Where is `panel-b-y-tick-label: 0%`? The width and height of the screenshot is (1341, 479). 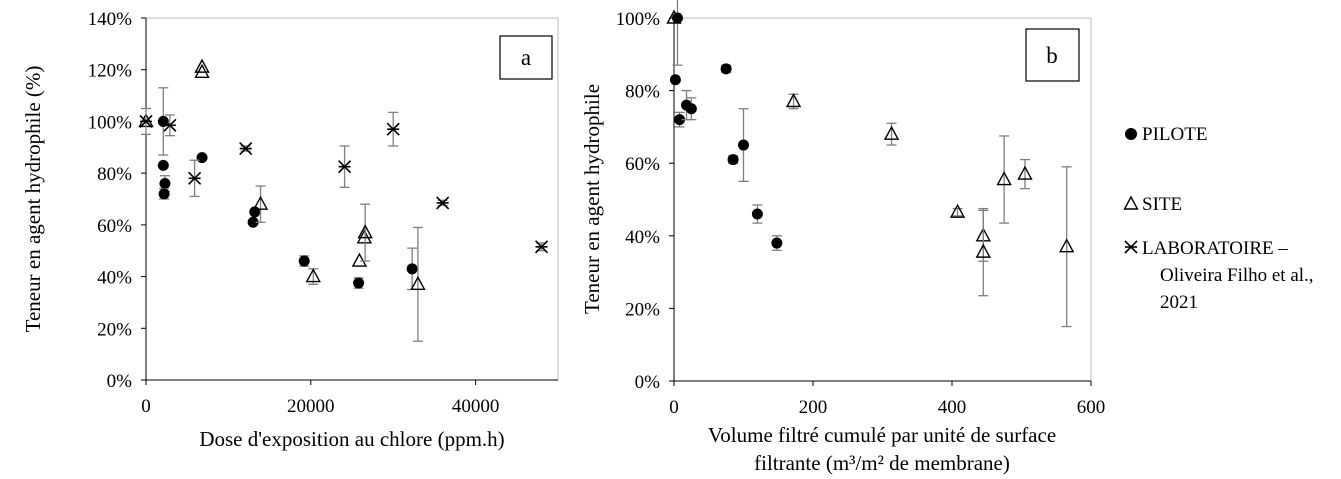
panel-b-y-tick-label: 0% is located at coordinates (648, 382).